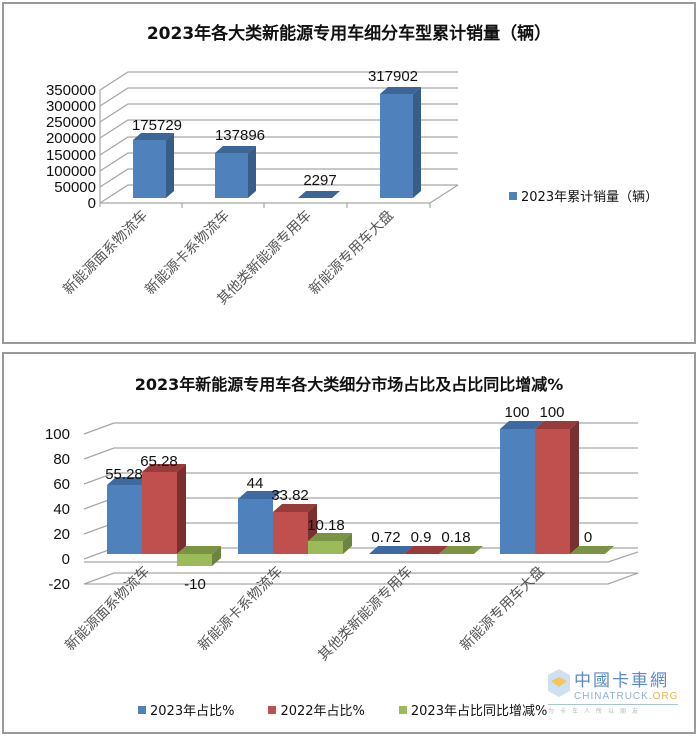 The width and height of the screenshot is (700, 738). I want to click on chart2-legend: 2023年占比% 2022年占比% 2023年占比同比增减%, so click(359, 709).